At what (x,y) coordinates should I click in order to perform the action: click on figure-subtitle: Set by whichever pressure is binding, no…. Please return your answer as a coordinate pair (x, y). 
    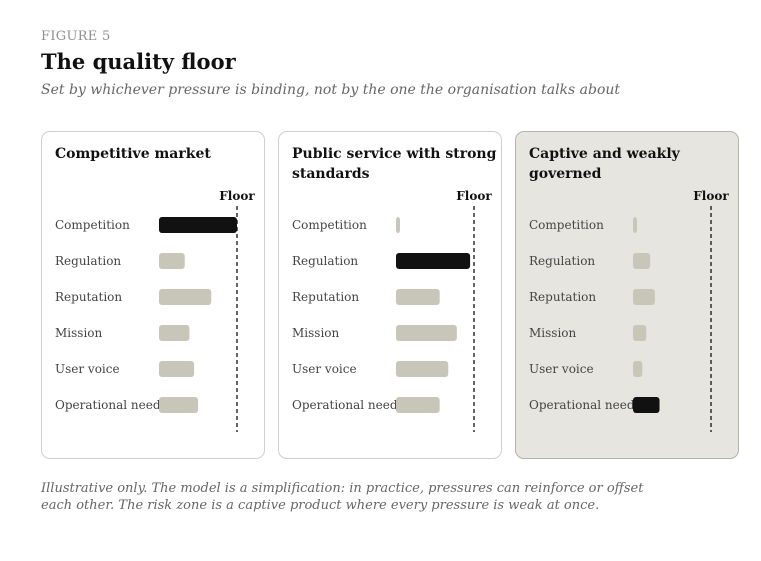
    Looking at the image, I should click on (331, 90).